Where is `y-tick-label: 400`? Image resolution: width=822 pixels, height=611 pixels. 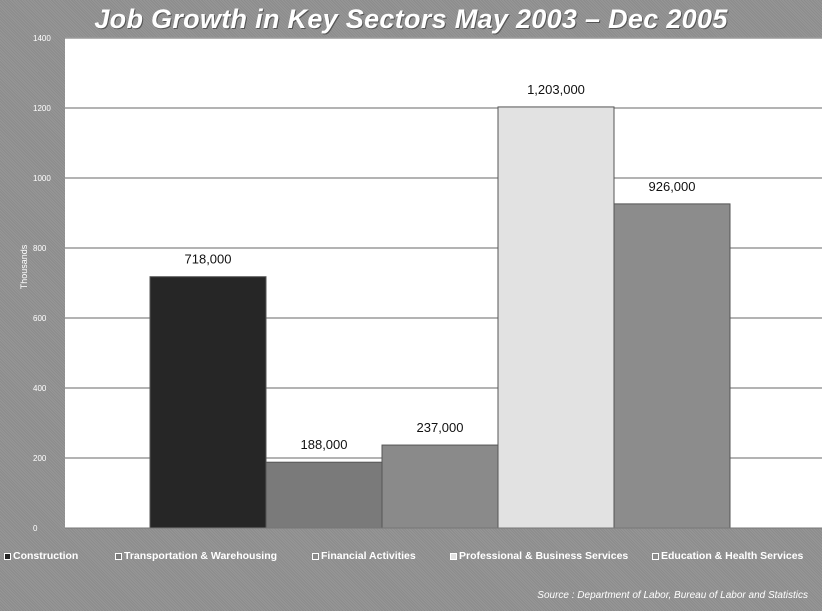
y-tick-label: 400 is located at coordinates (40, 388).